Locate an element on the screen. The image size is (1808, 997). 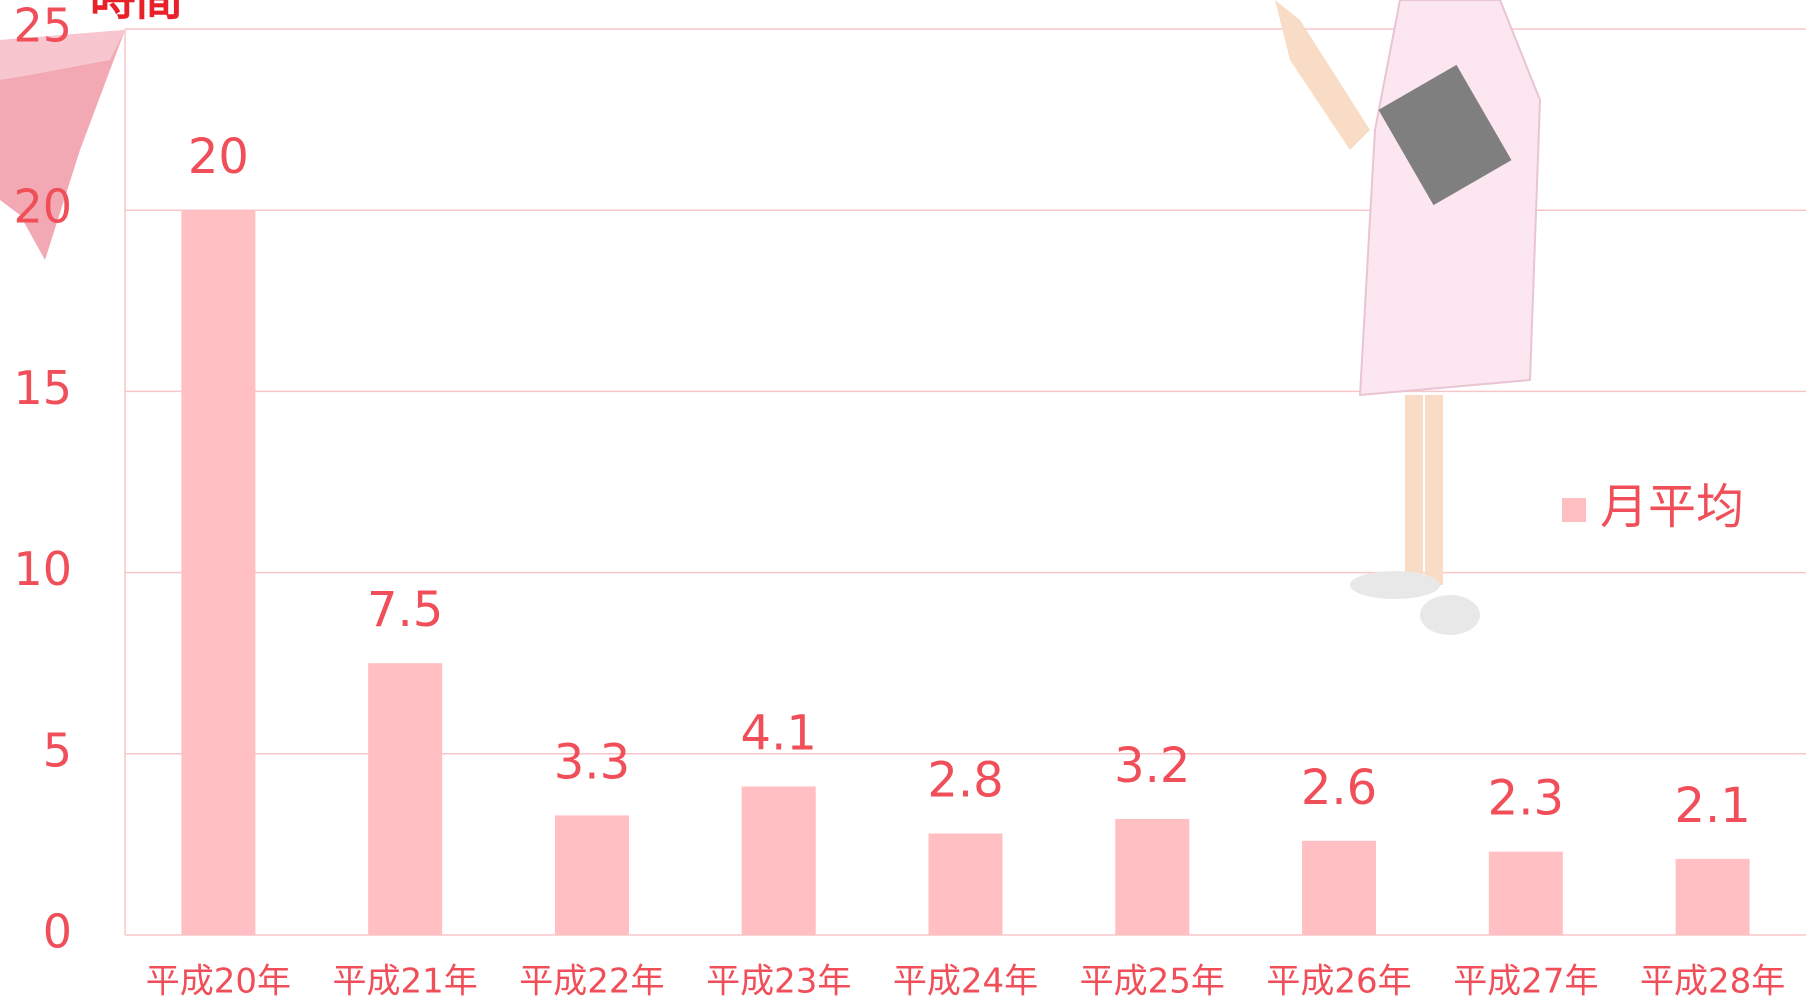
value-label: 3.2 is located at coordinates (1152, 766).